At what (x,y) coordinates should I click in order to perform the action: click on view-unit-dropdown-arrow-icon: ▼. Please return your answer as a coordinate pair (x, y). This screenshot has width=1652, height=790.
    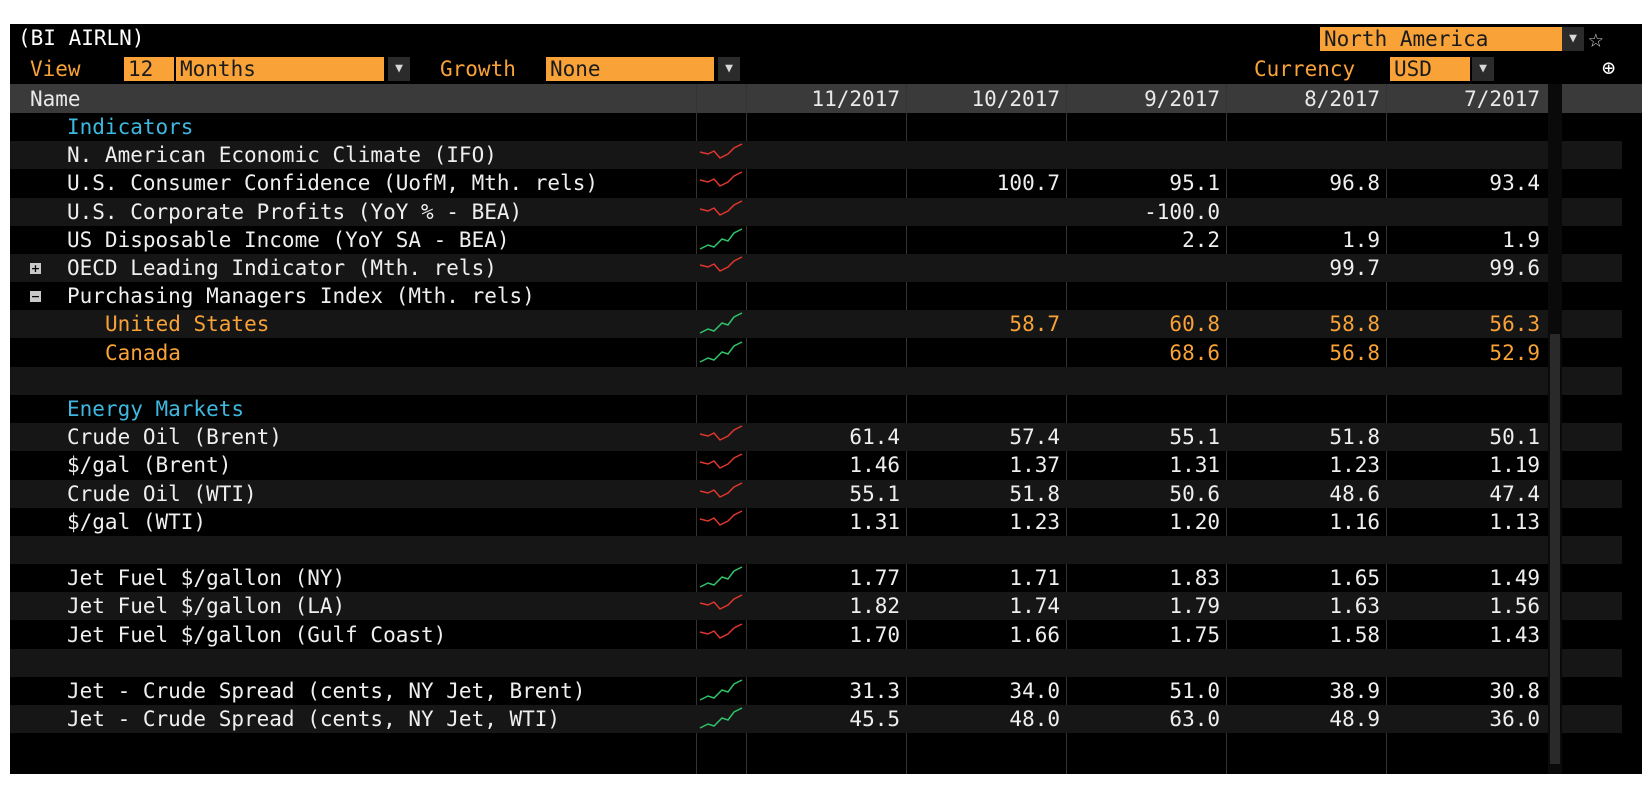
    Looking at the image, I should click on (399, 69).